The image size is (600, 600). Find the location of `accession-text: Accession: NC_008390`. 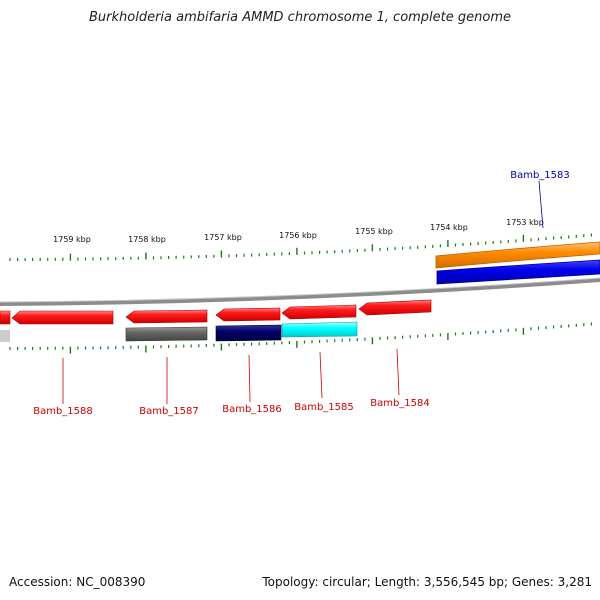

accession-text: Accession: NC_008390 is located at coordinates (77, 582).